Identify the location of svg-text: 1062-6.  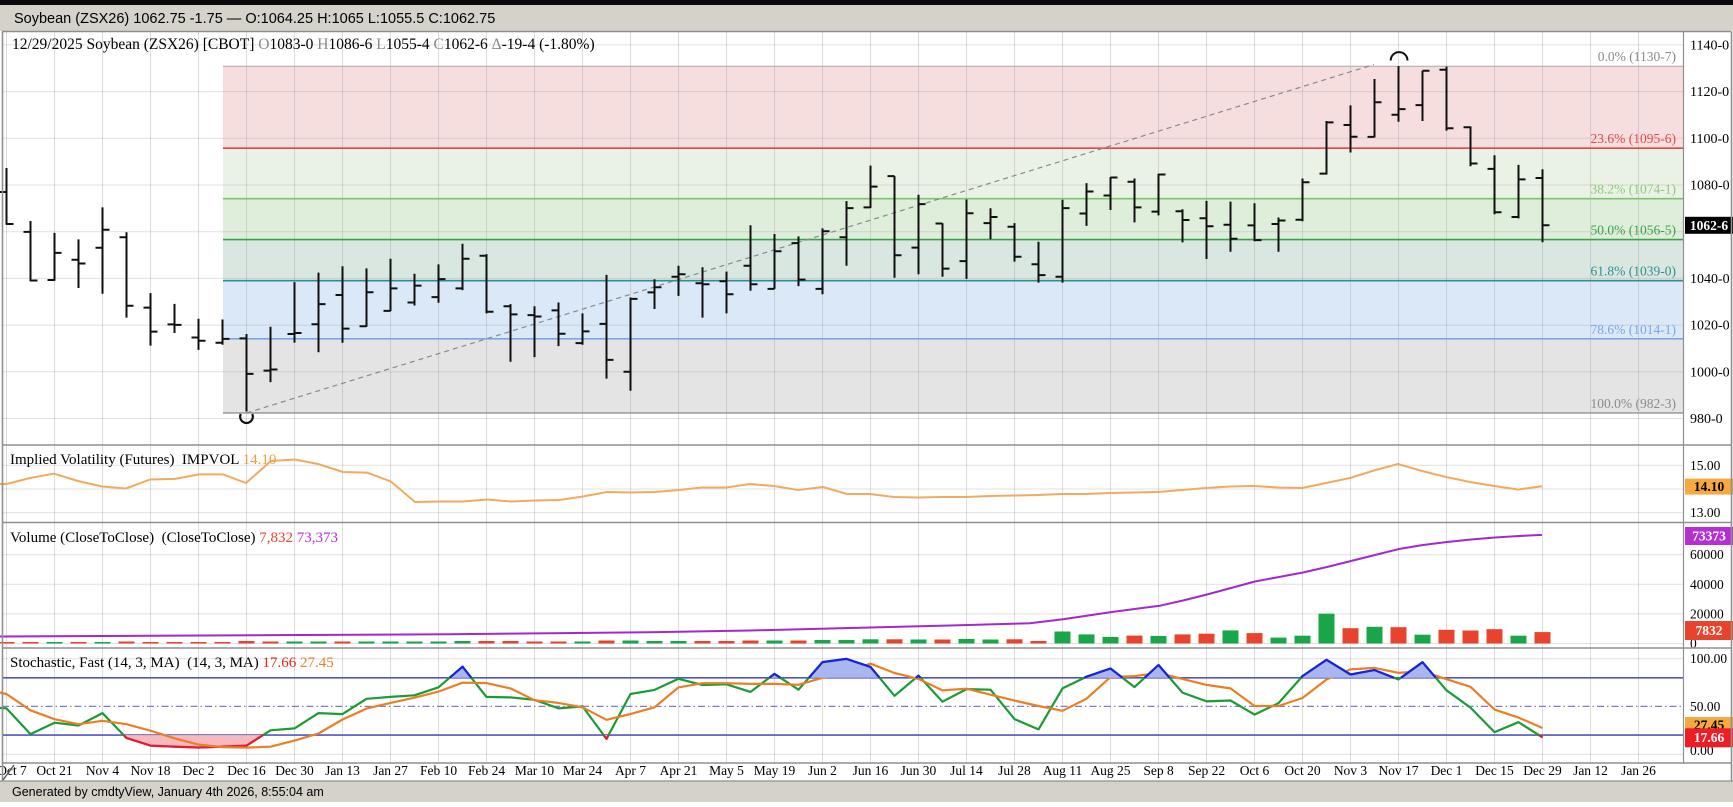
(1709, 225).